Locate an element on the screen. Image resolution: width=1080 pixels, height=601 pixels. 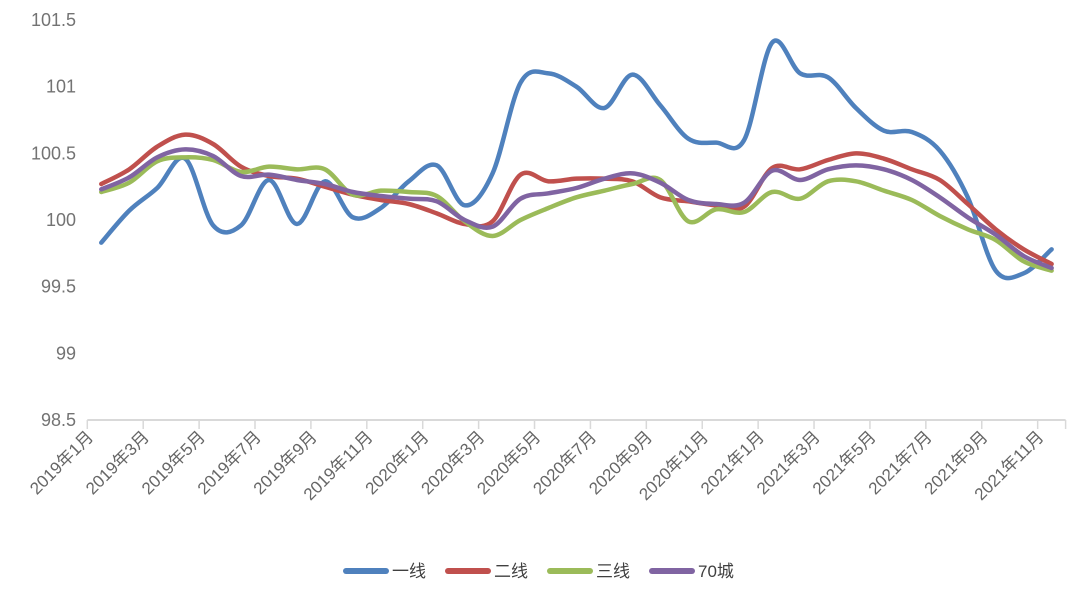
legend-item-三线: 三线 is located at coordinates (588, 571).